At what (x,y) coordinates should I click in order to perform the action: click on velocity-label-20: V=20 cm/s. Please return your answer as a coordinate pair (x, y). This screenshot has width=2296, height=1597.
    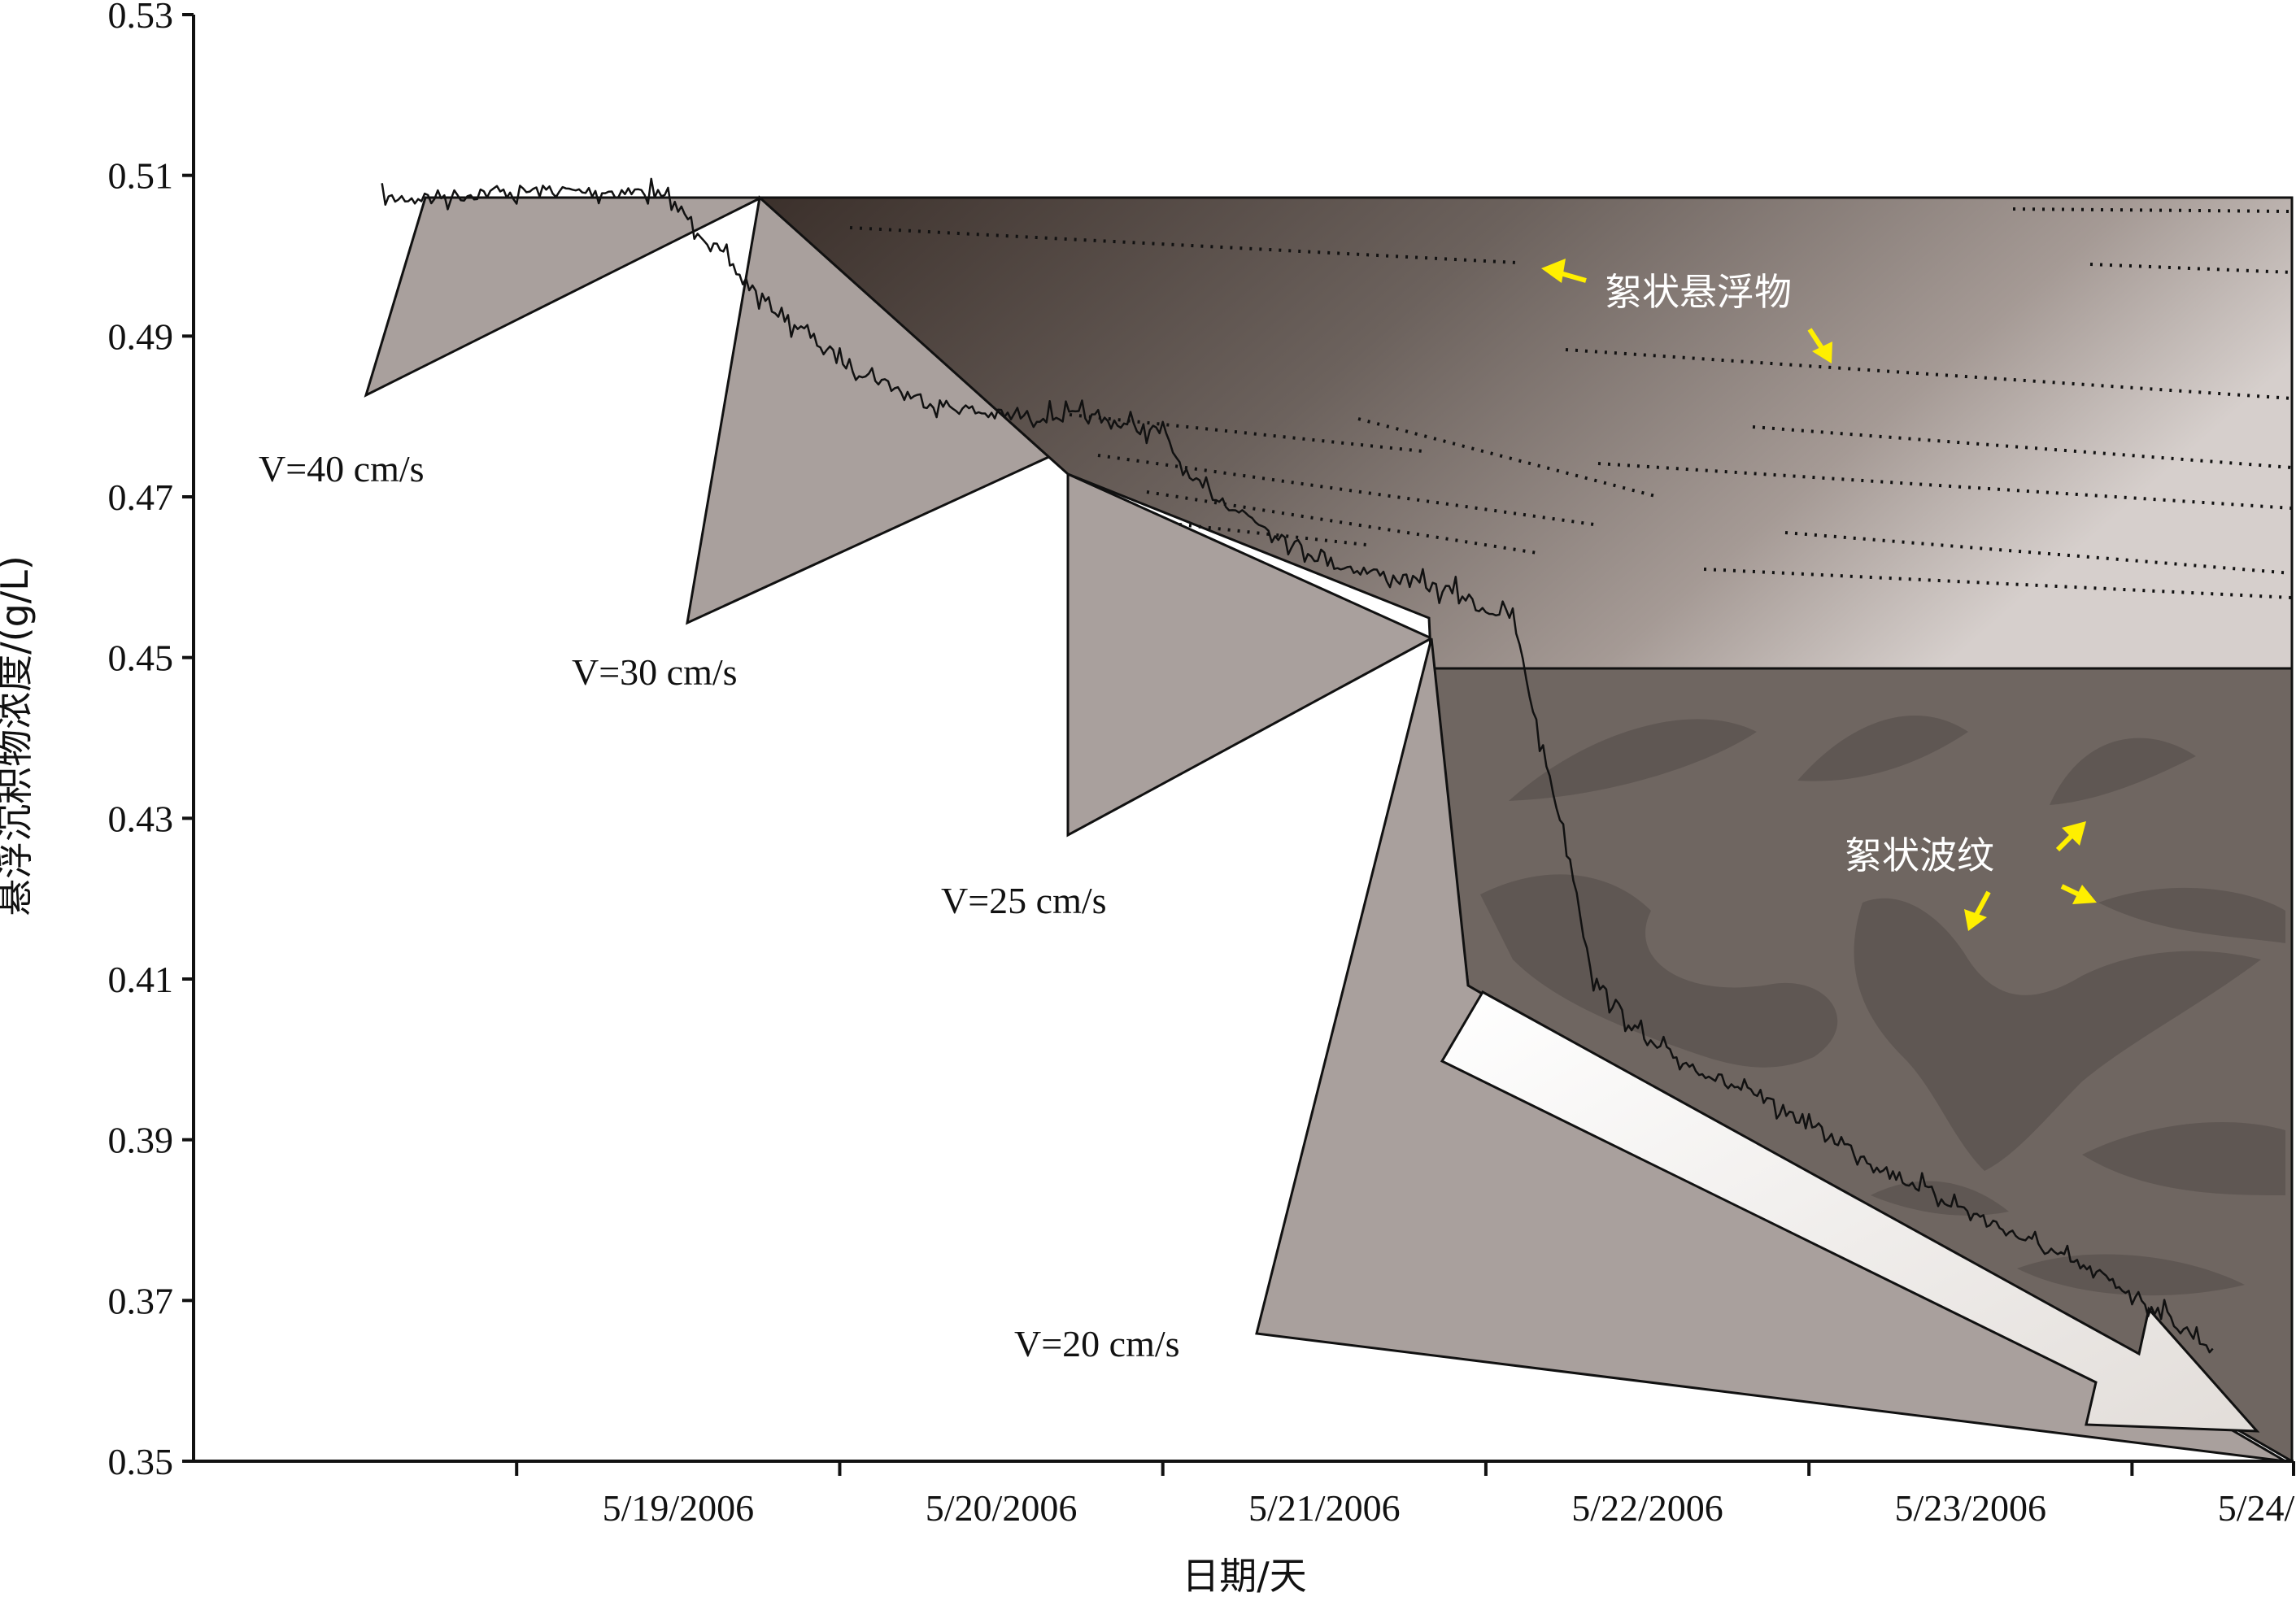
    Looking at the image, I should click on (1097, 1343).